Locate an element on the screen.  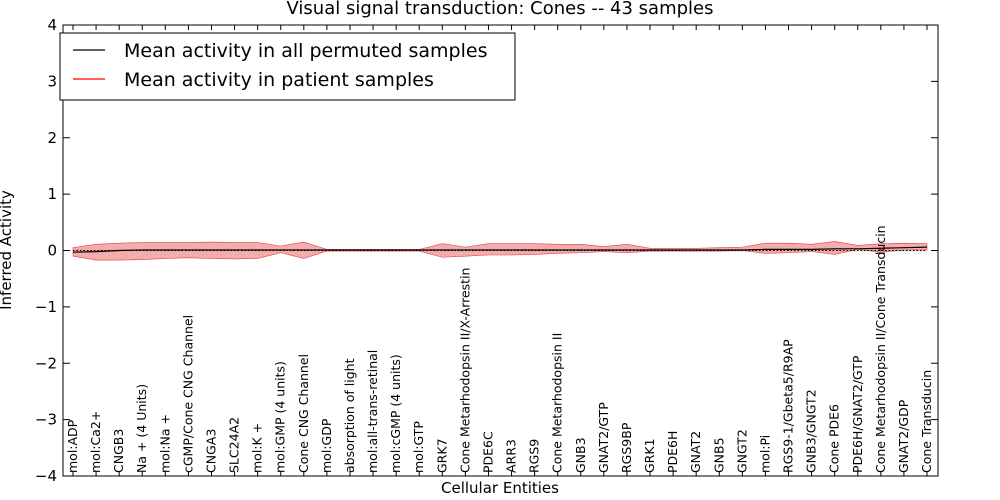
category-label: mol:Ca2+ is located at coordinates (95, 442).